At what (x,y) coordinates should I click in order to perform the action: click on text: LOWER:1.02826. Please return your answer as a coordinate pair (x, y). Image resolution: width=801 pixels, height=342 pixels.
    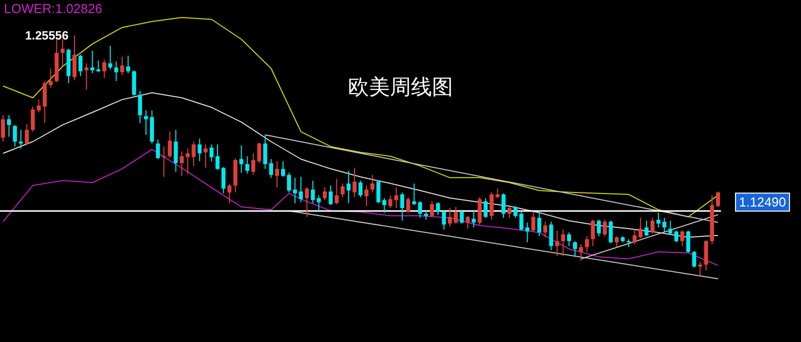
    Looking at the image, I should click on (53, 8).